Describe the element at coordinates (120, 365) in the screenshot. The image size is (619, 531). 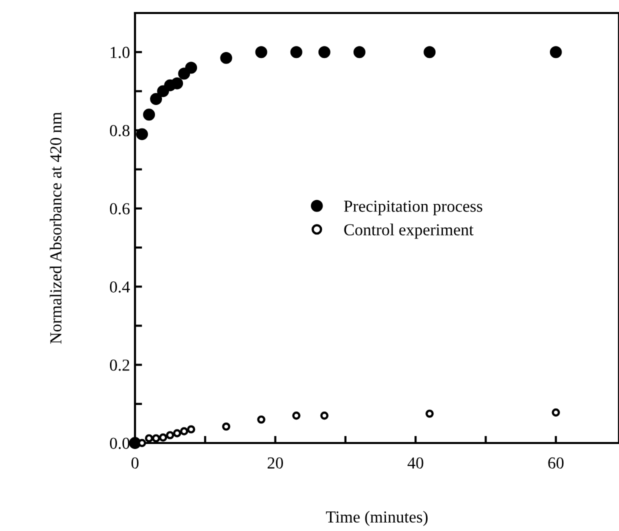
I see `y-tick-label: 0.2` at that location.